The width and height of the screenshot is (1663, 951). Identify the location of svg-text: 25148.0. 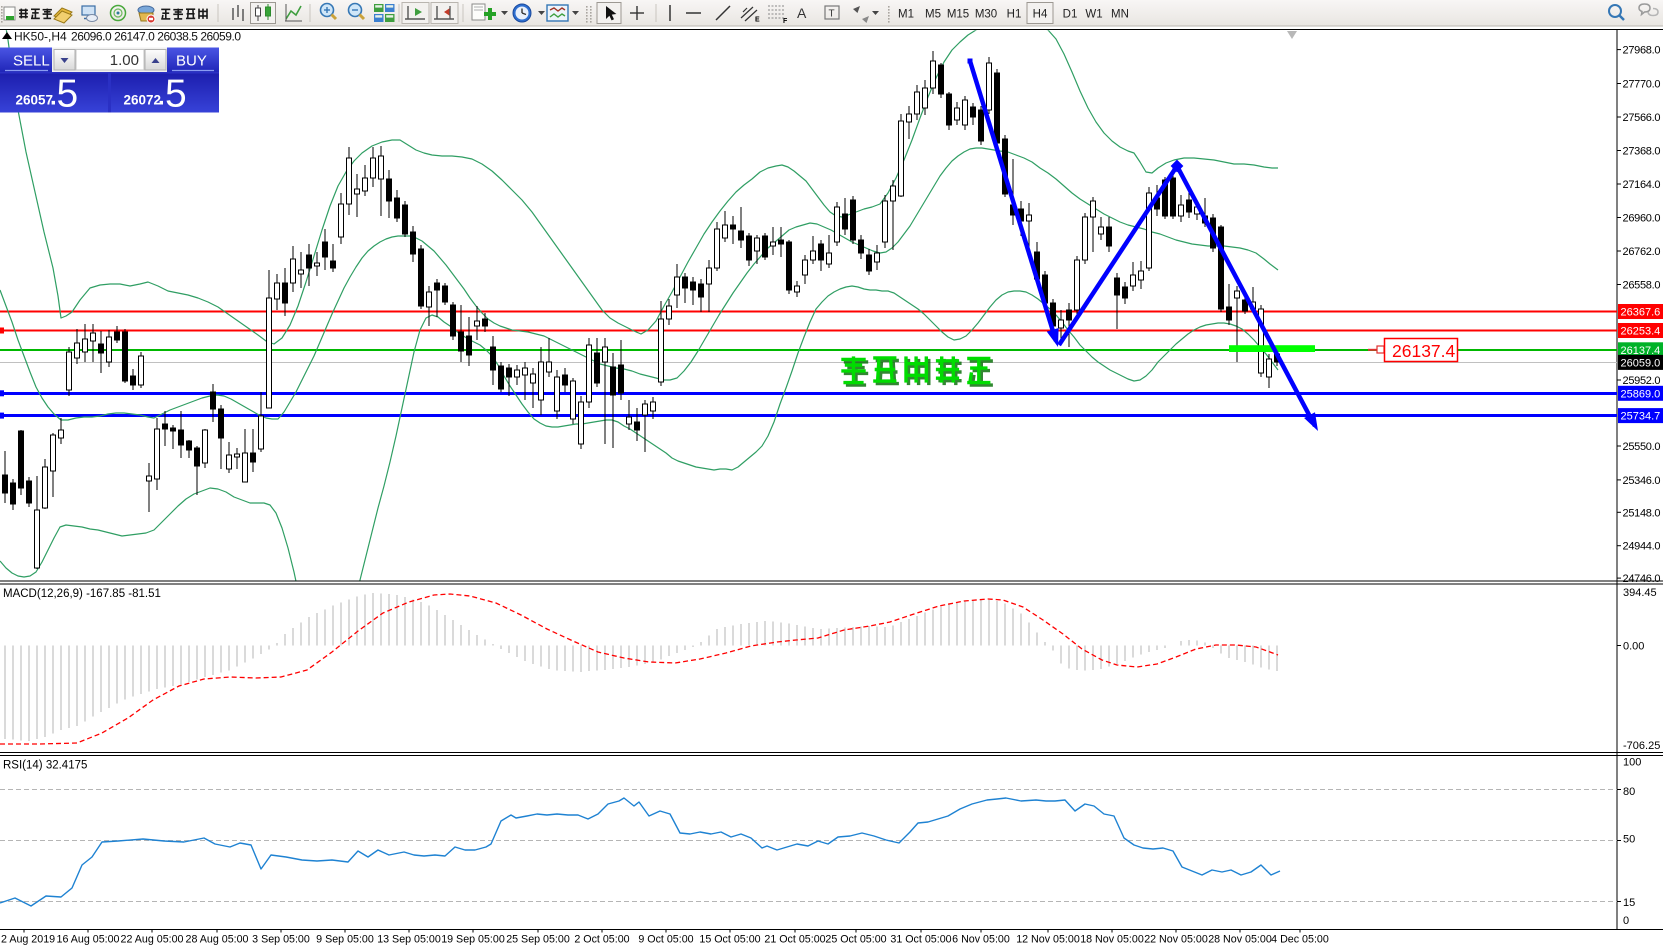
(1642, 513).